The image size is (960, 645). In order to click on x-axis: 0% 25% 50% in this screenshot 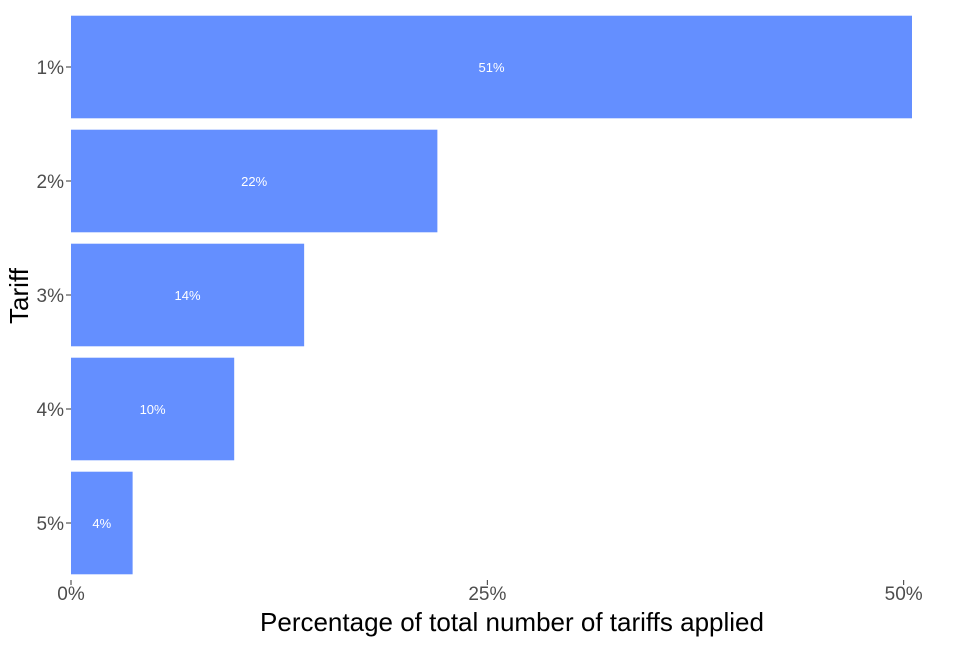, I will do `click(490, 592)`.